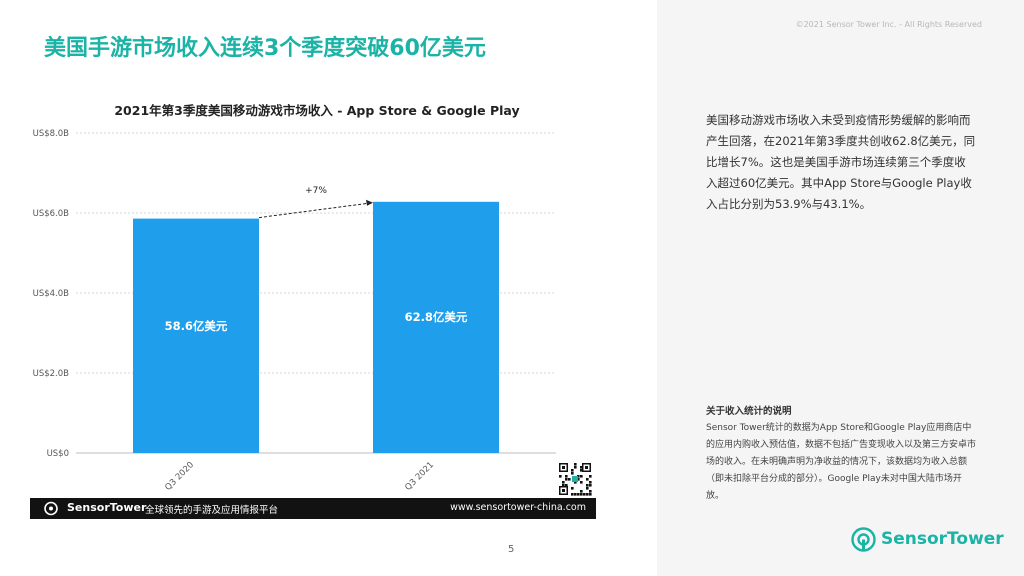  What do you see at coordinates (107, 507) in the screenshot?
I see `footer-brand: SensorTower` at bounding box center [107, 507].